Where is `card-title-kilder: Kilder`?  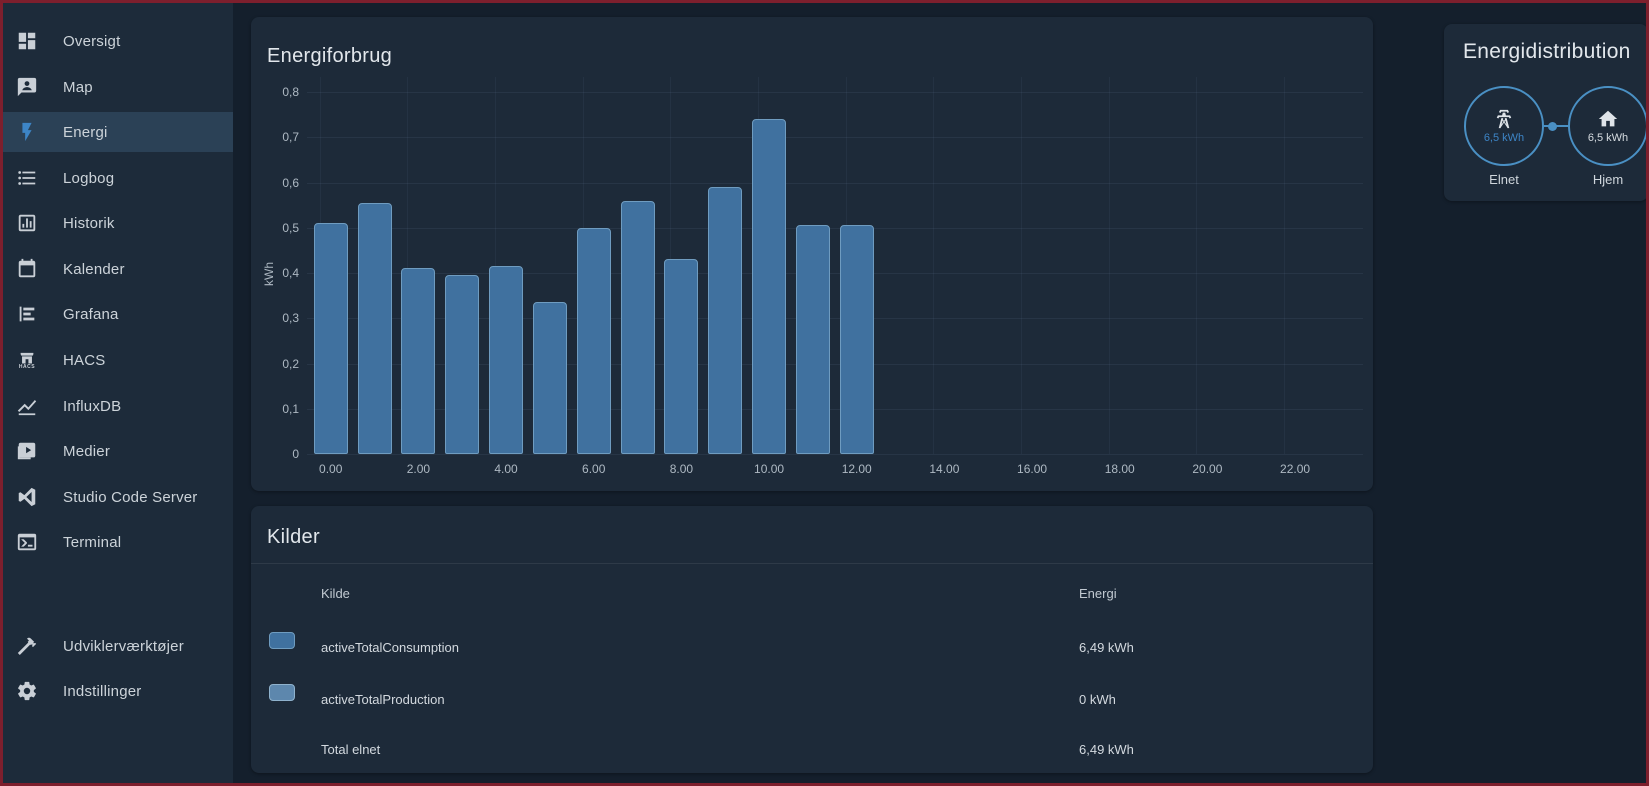
card-title-kilder: Kilder is located at coordinates (293, 537).